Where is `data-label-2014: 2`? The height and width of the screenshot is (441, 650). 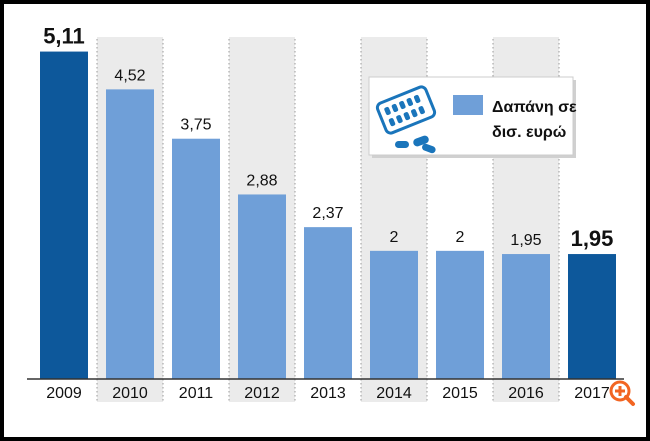
data-label-2014: 2 is located at coordinates (394, 237).